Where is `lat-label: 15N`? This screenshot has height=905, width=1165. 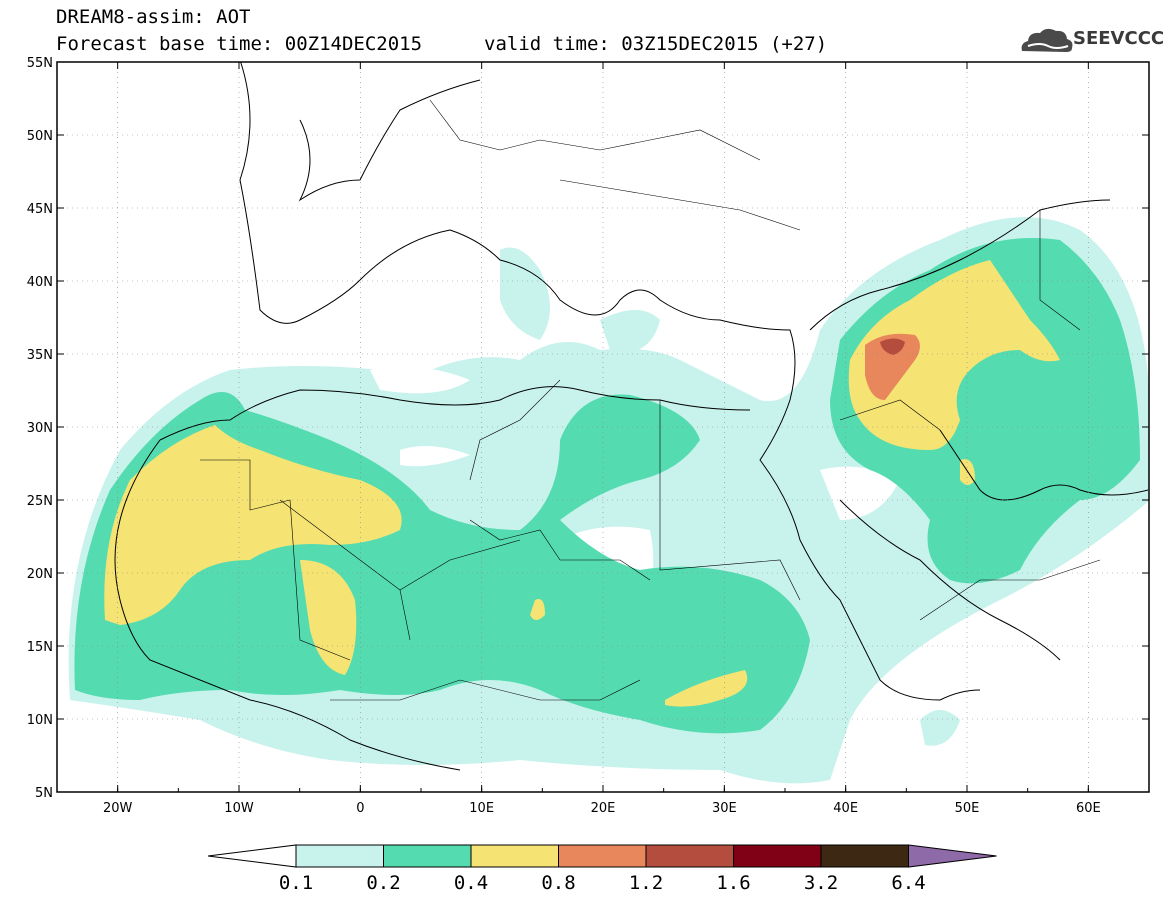 lat-label: 15N is located at coordinates (40, 647).